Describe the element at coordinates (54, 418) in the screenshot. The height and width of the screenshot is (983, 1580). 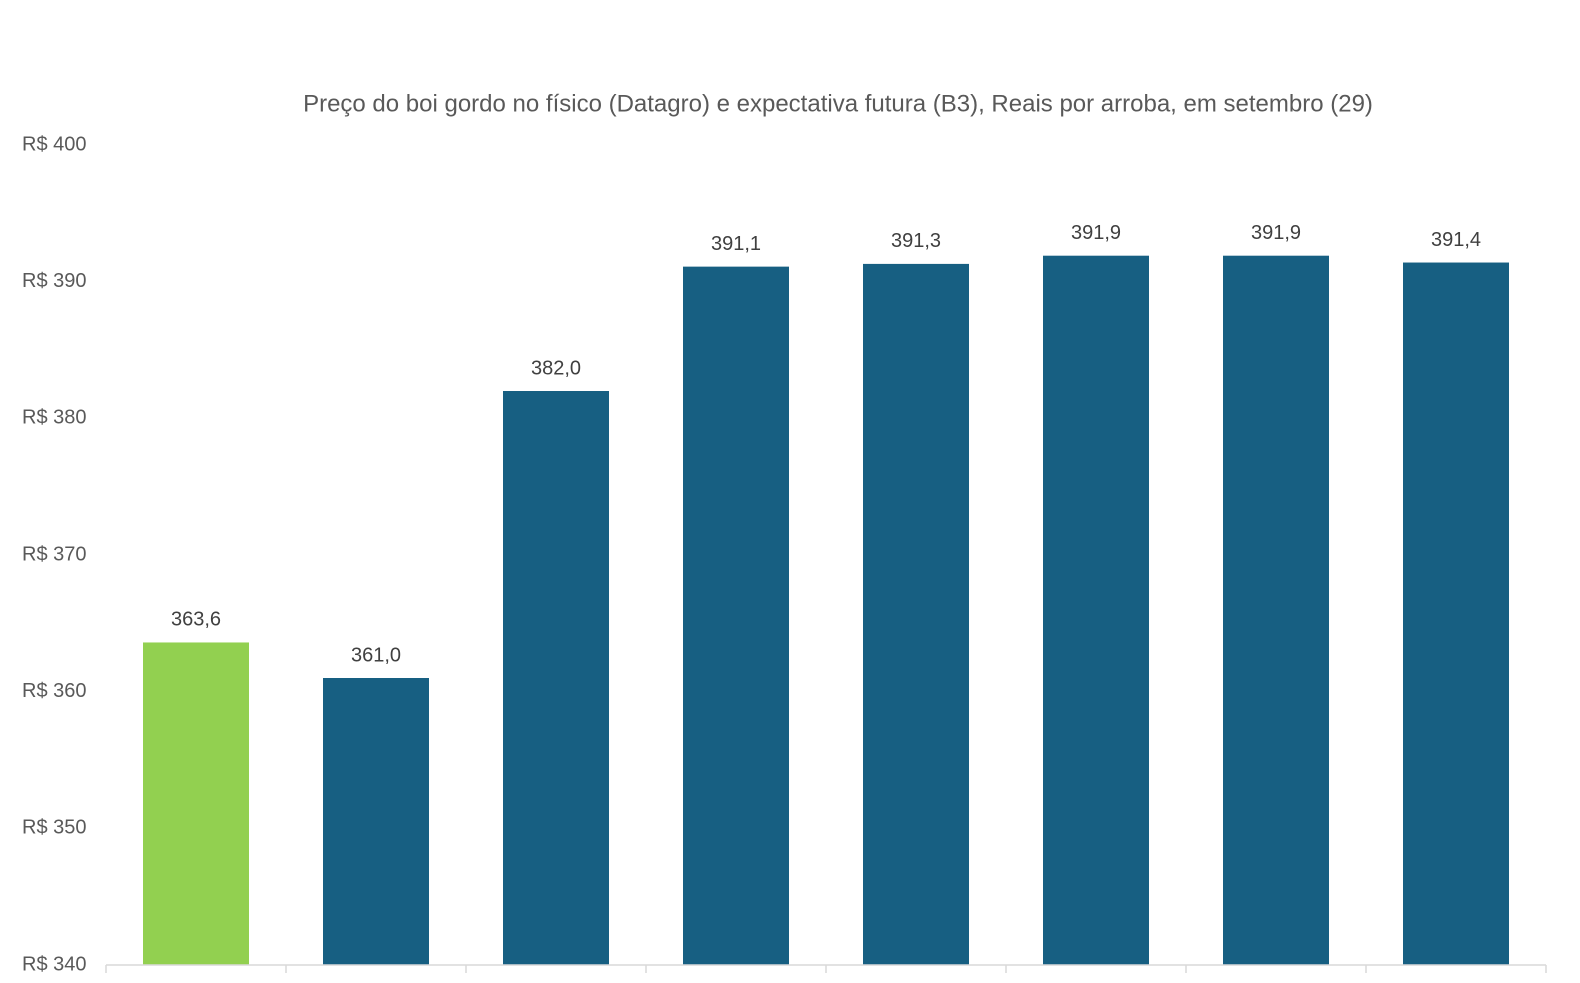
I see `y-tick-label: R$ 380` at that location.